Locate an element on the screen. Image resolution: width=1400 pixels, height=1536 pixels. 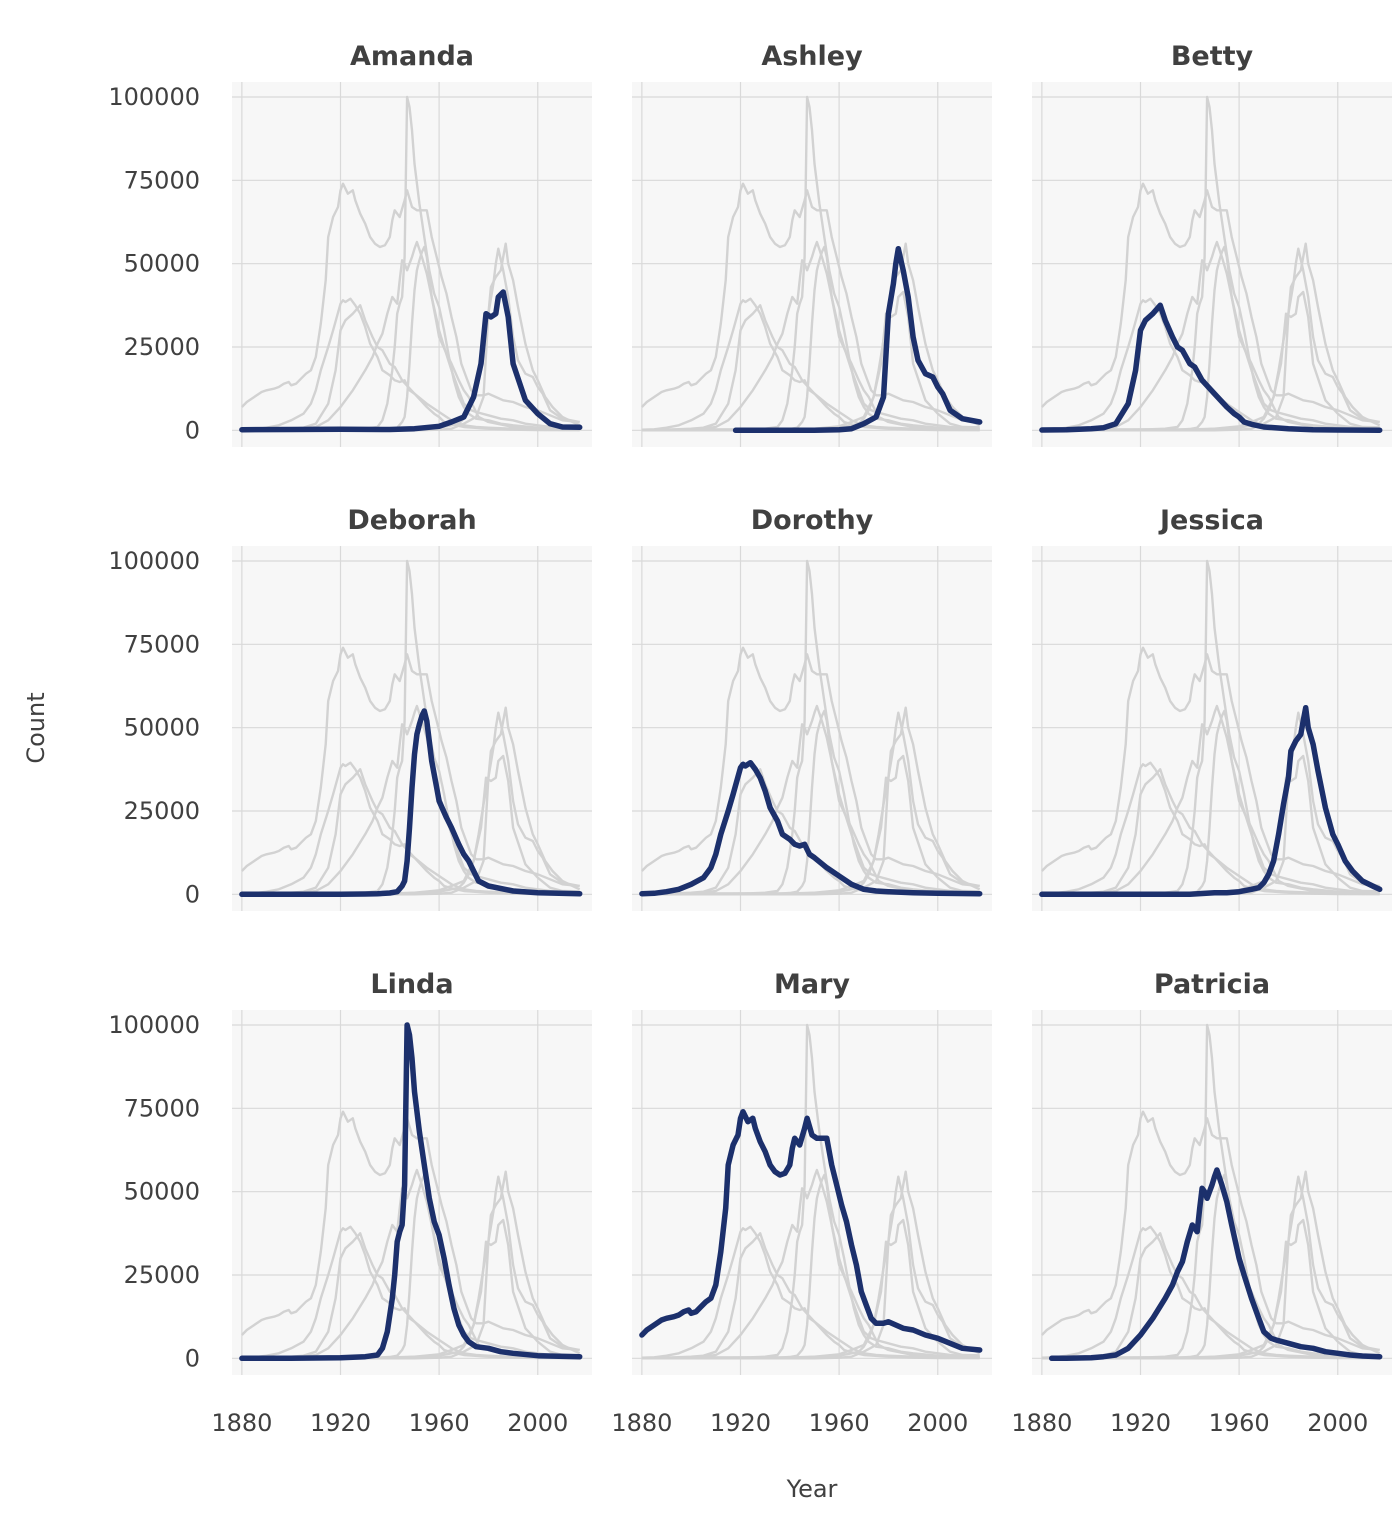
facet-title: Betty is located at coordinates (1212, 56).